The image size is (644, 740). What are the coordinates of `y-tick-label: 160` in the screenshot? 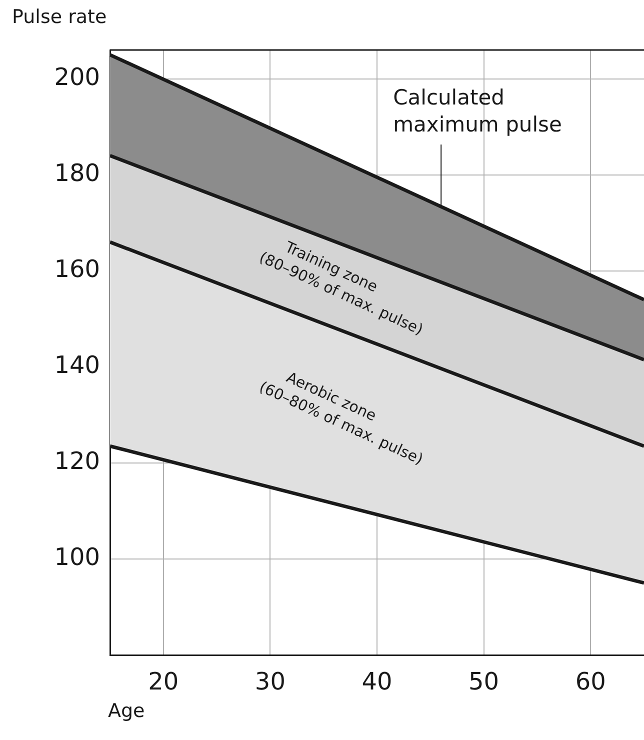 It's located at (77, 269).